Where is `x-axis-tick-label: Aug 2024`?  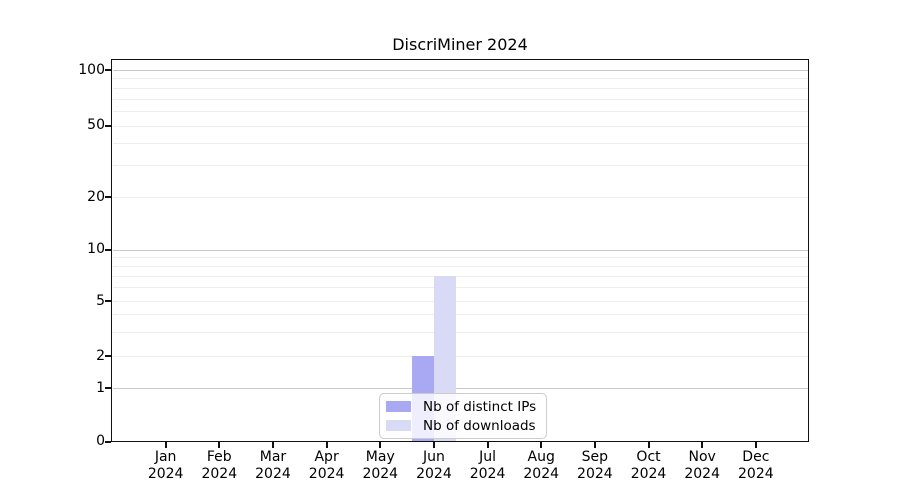 x-axis-tick-label: Aug 2024 is located at coordinates (541, 466).